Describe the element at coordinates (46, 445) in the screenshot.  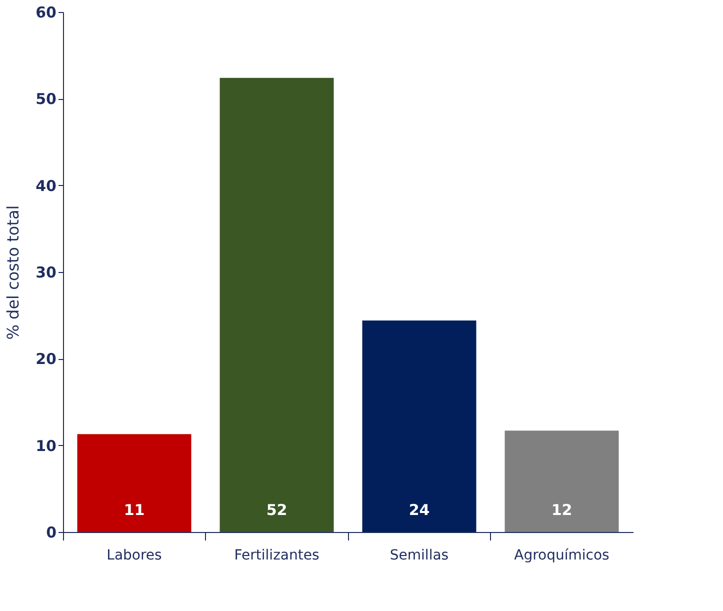
I see `y-tick-label: 10` at that location.